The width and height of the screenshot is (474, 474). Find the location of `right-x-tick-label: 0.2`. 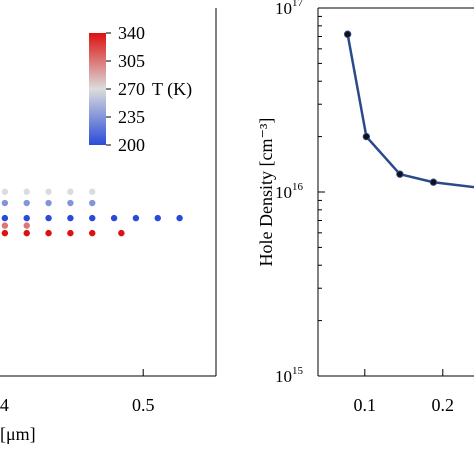

right-x-tick-label: 0.2 is located at coordinates (443, 405).